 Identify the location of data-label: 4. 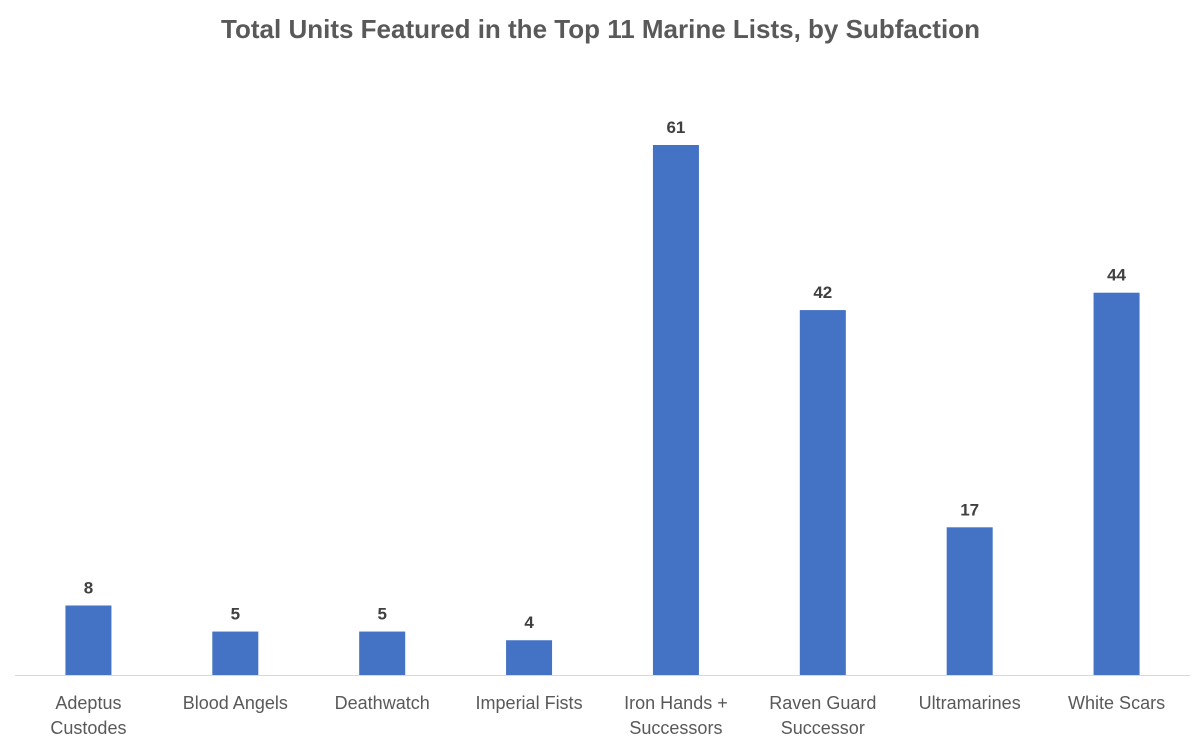
(529, 622).